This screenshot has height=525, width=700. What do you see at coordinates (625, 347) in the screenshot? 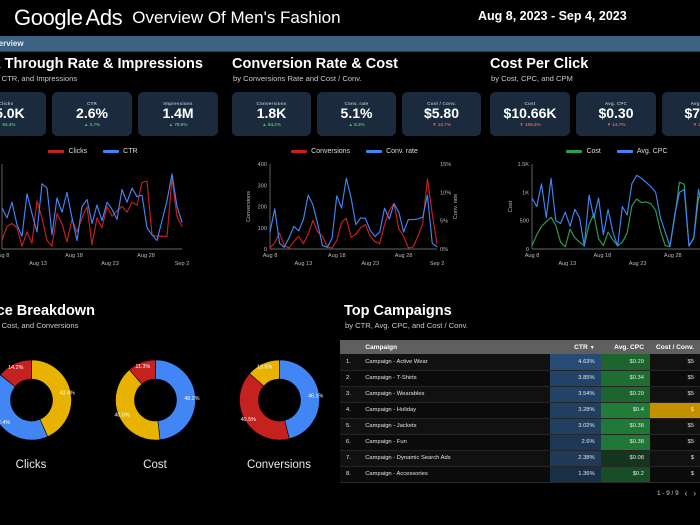
I see `col-avg-cpc: Avg. CPC` at bounding box center [625, 347].